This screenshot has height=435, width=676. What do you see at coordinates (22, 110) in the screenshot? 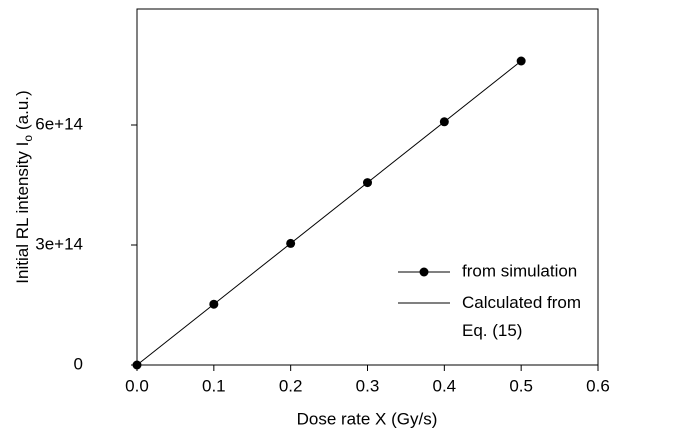
I see `y-label-unit: (a.u.)` at bounding box center [22, 110].